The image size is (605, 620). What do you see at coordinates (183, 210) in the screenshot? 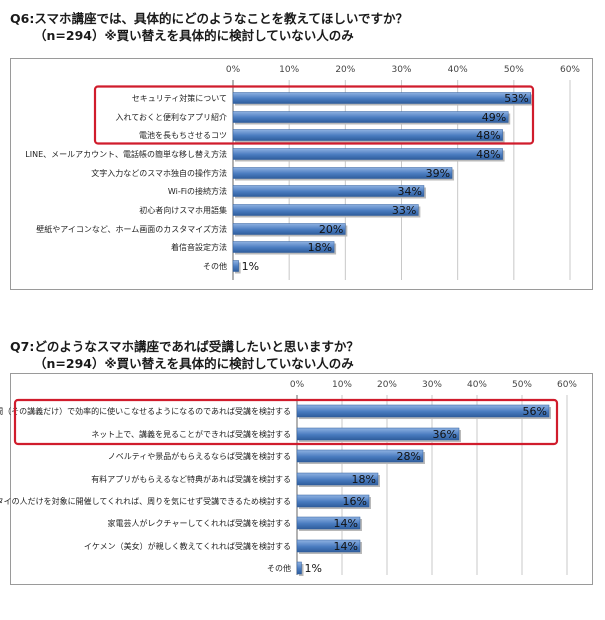
I see `q6-category-label: 初心者向けスマホ用語集` at bounding box center [183, 210].